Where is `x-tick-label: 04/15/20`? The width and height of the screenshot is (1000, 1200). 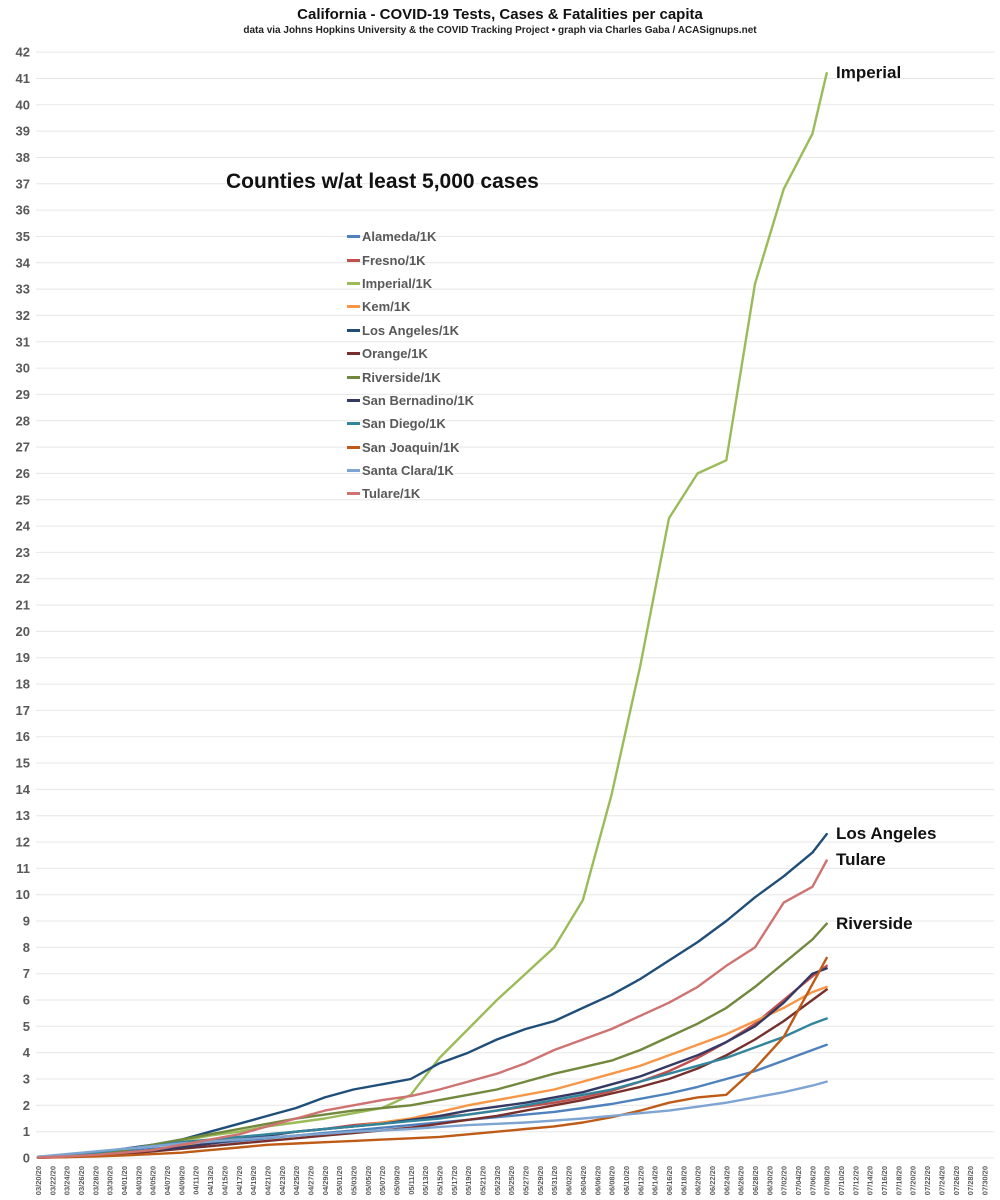
x-tick-label: 04/15/20 is located at coordinates (224, 1180).